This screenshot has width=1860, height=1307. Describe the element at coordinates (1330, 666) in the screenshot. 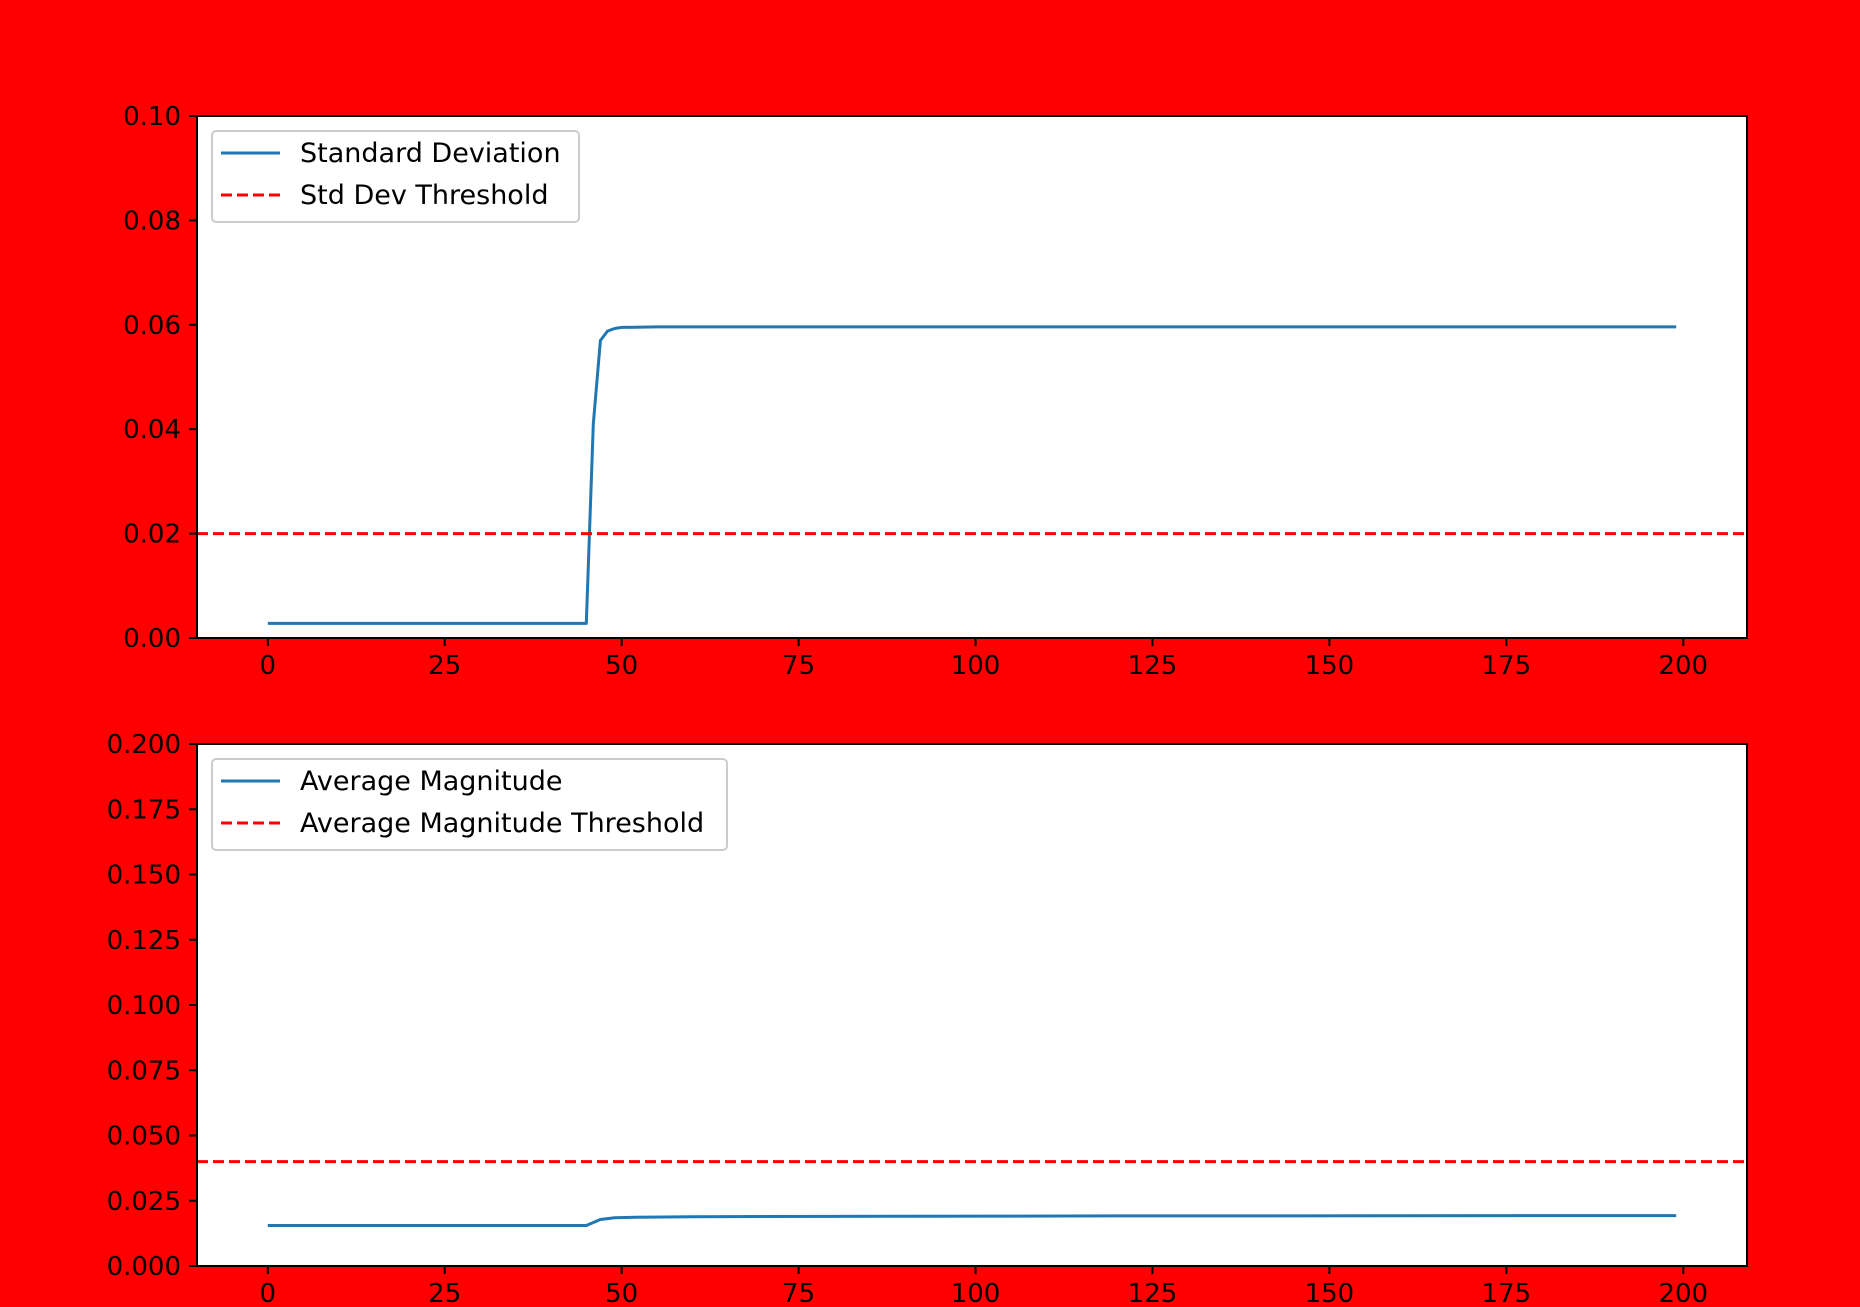

I see `std-dev-x-tick-label: 150` at that location.